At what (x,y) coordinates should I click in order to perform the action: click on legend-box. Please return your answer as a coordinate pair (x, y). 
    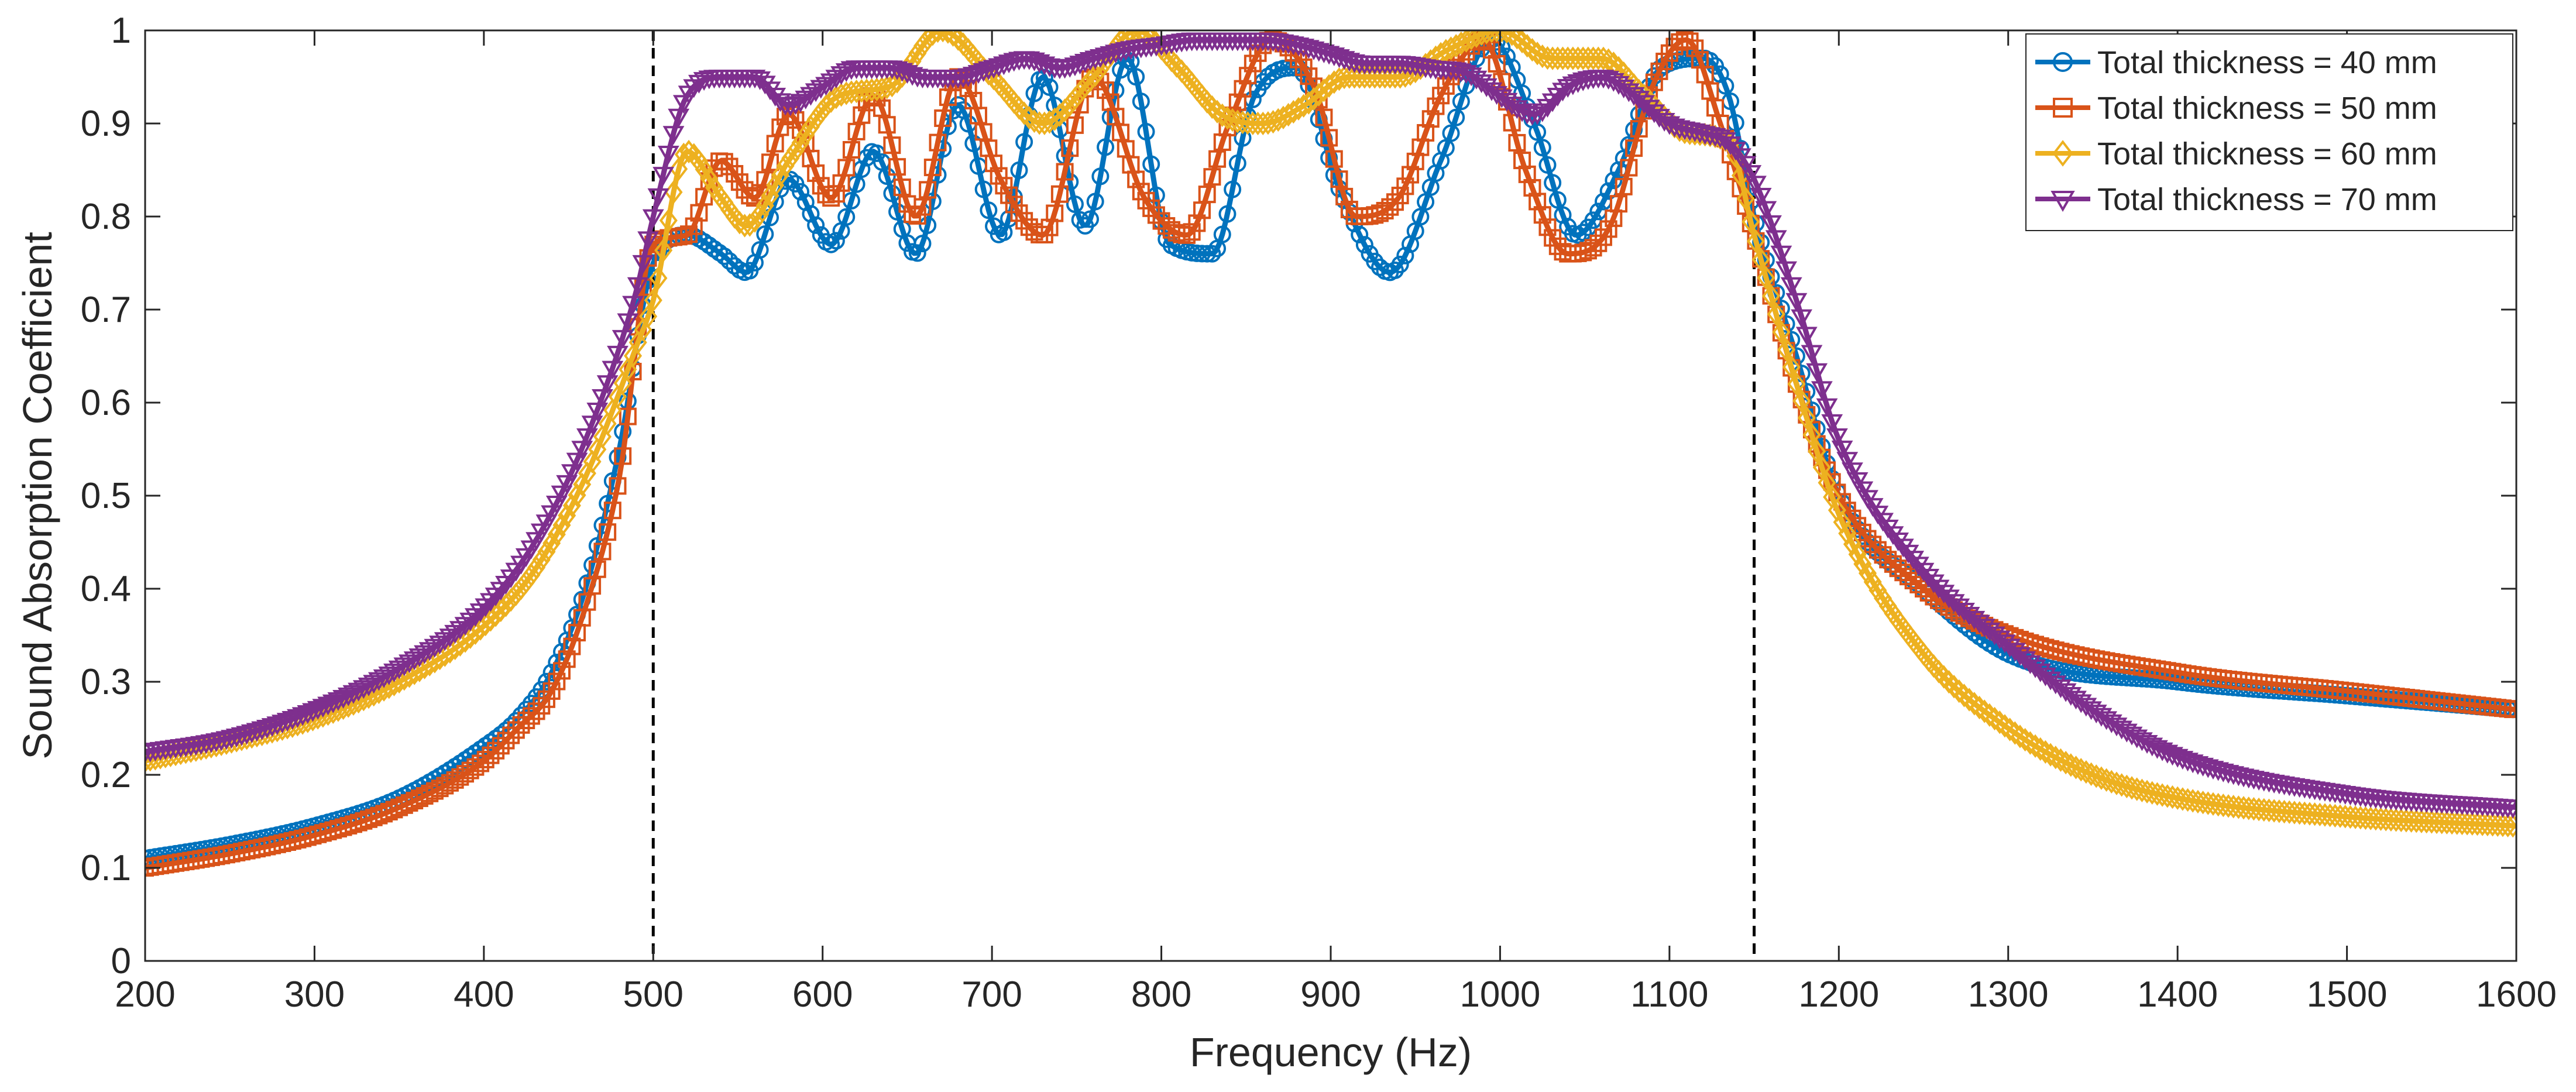
    Looking at the image, I should click on (2269, 132).